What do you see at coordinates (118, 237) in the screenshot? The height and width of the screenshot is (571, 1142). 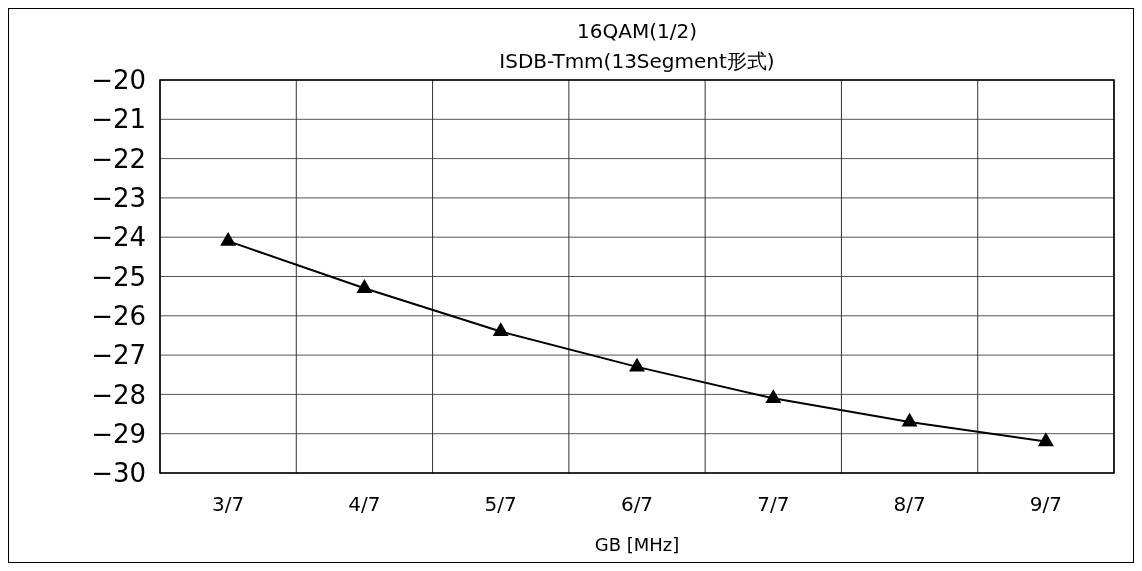 I see `y-tick-label: −24` at bounding box center [118, 237].